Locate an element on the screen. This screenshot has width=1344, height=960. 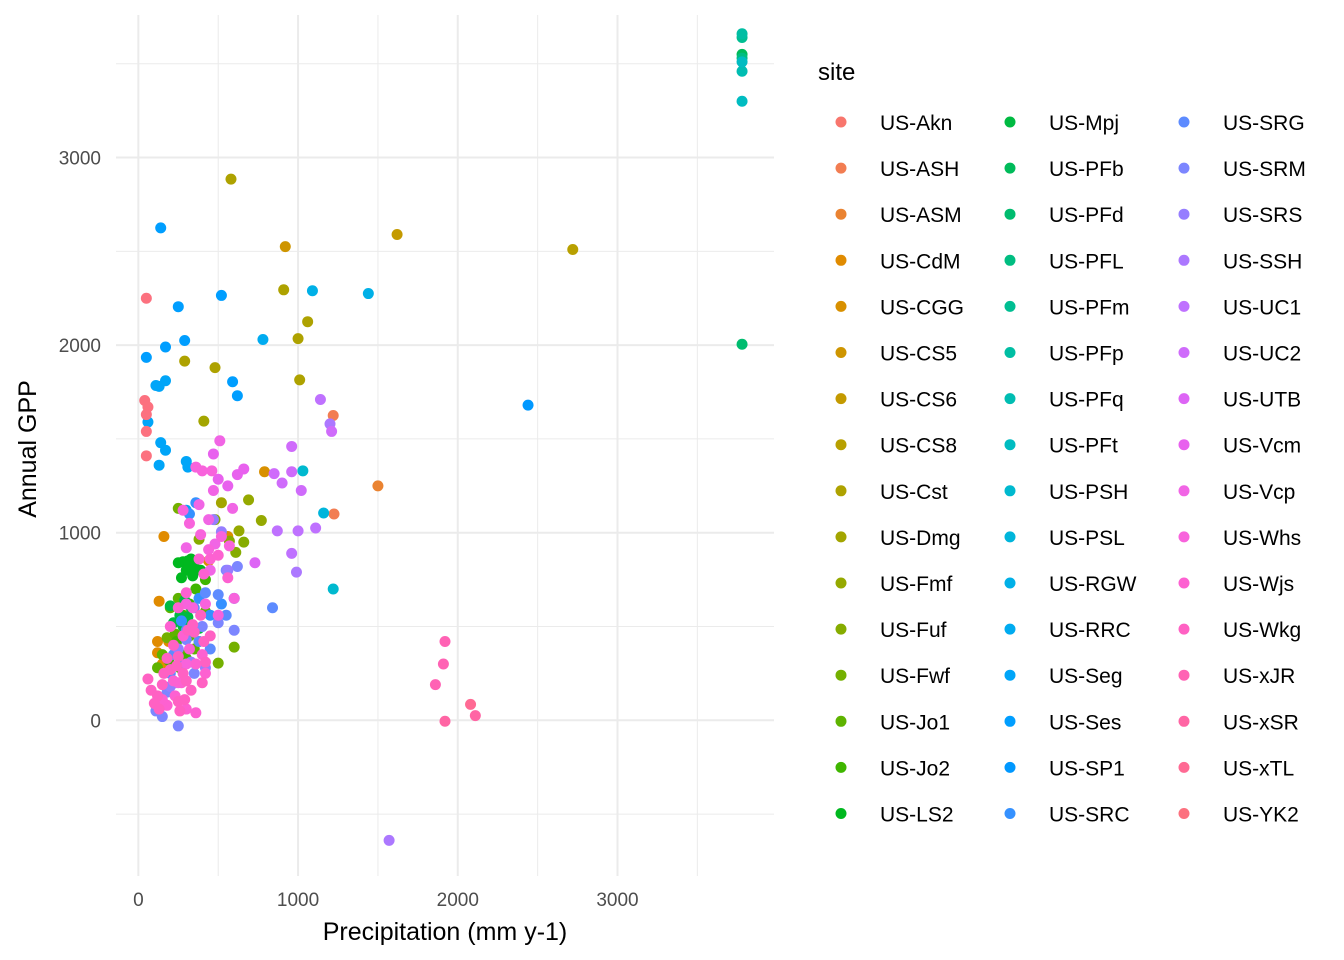
x-tick-label: 3000 is located at coordinates (617, 900).